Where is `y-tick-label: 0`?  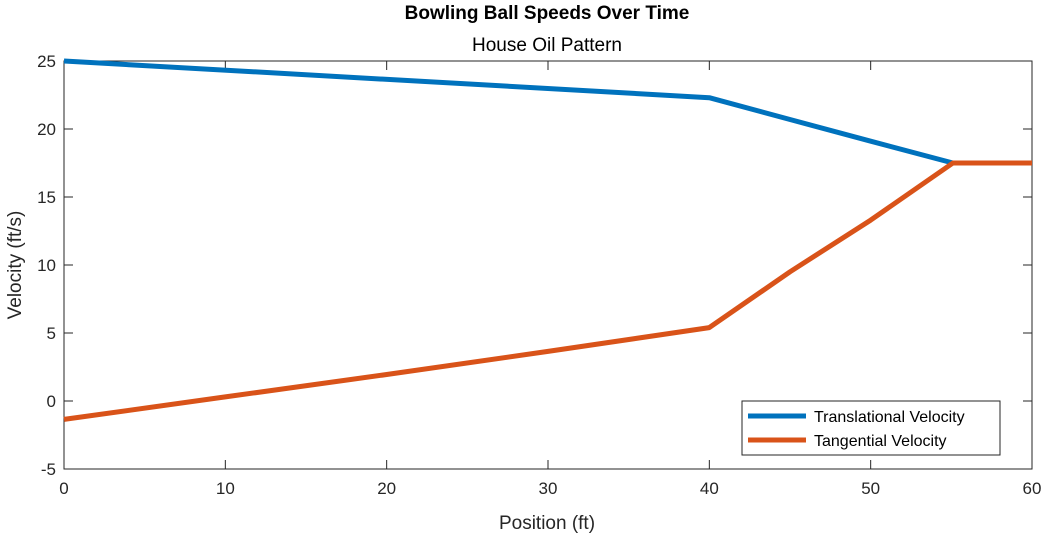 y-tick-label: 0 is located at coordinates (51, 401).